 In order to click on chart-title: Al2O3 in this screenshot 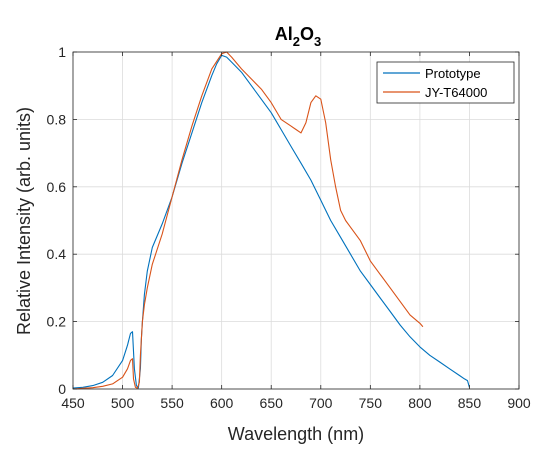, I will do `click(298, 36)`.